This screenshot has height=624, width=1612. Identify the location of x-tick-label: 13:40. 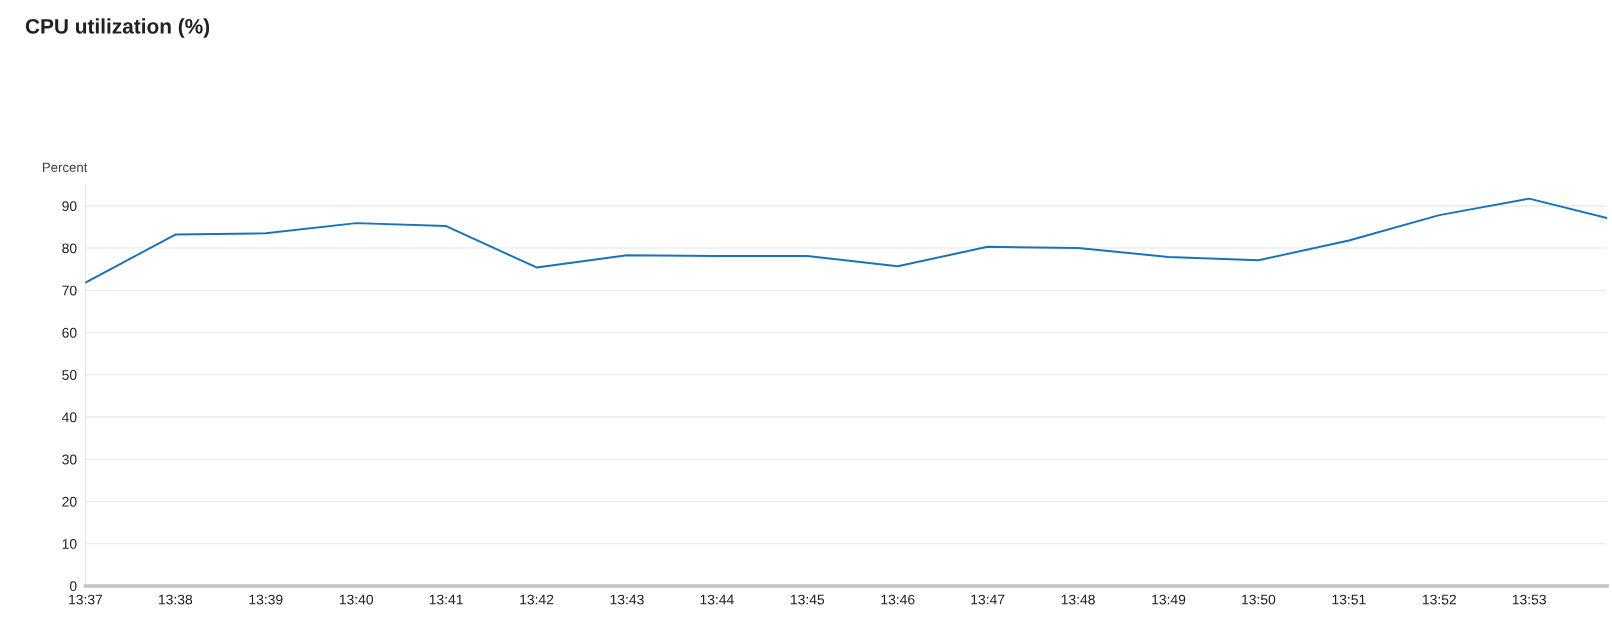
(356, 599).